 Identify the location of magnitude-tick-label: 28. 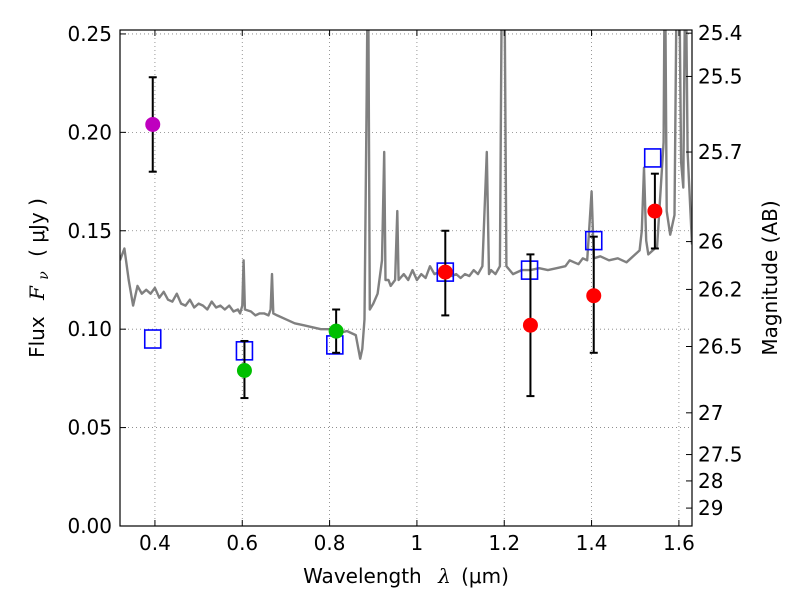
(710, 481).